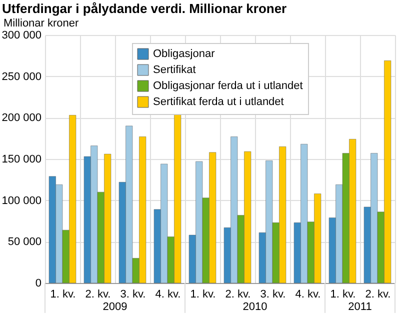  I want to click on legend-label: Obligasjonar ferda ut i utlandet, so click(228, 86).